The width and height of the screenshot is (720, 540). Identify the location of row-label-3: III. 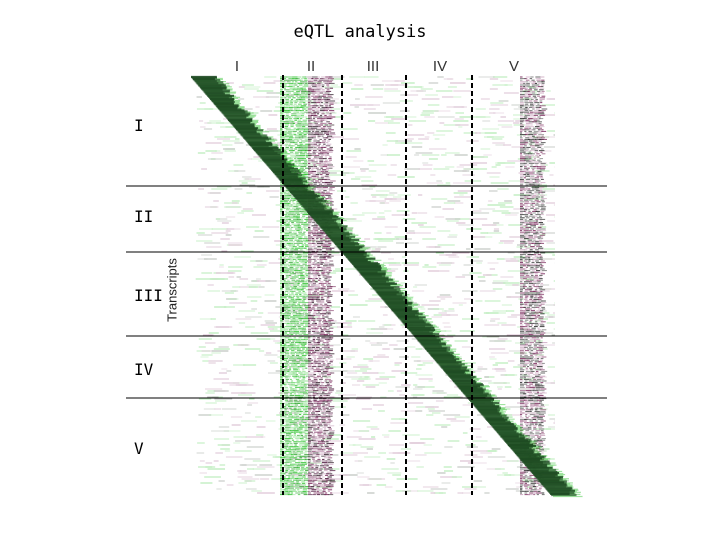
(148, 295).